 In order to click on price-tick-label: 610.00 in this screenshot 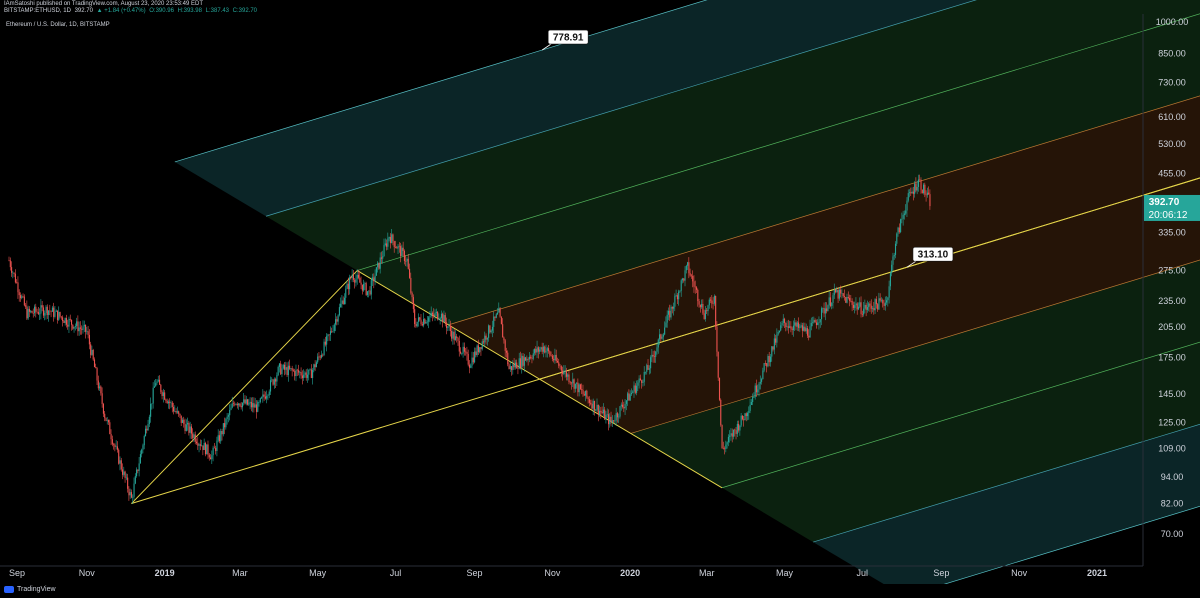, I will do `click(1172, 117)`.